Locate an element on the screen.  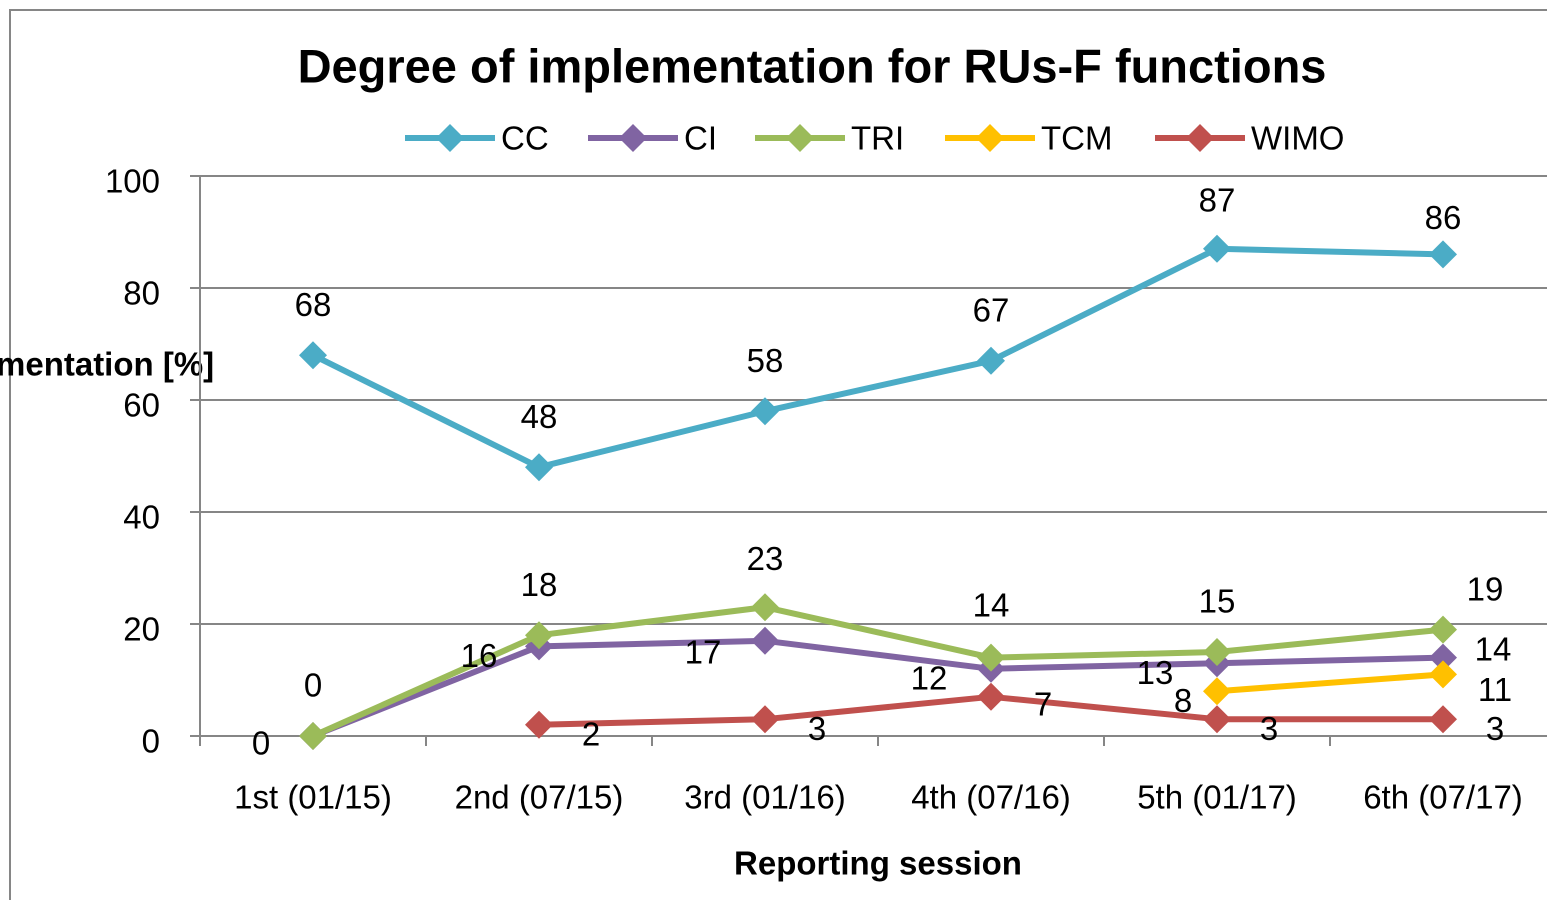
y-tick-label: 80 is located at coordinates (141, 293).